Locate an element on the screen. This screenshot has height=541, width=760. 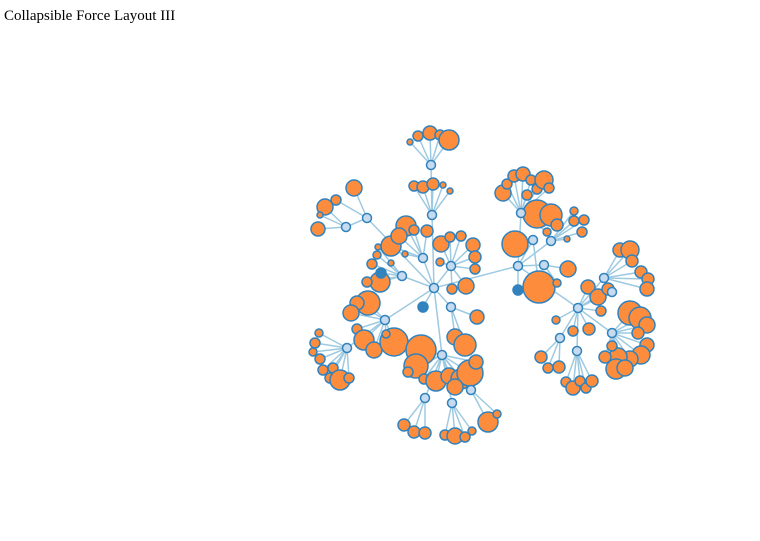
page-title: Collapsible Force Layout III is located at coordinates (90, 16).